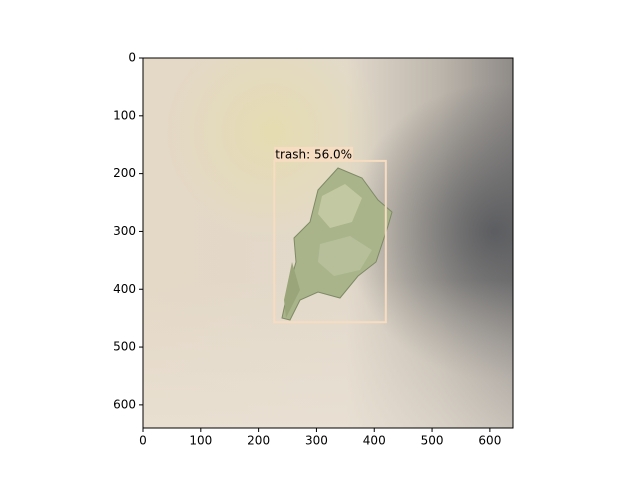 Image resolution: width=640 pixels, height=480 pixels. I want to click on y-tick-label: 500, so click(124, 347).